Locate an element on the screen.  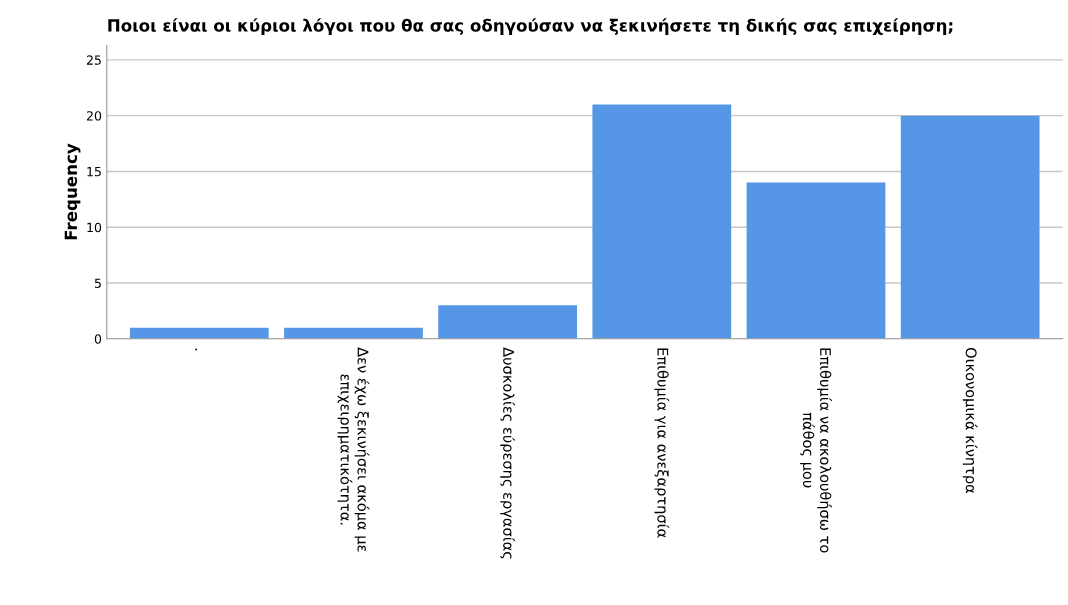
y-tick-label: 15 is located at coordinates (94, 172).